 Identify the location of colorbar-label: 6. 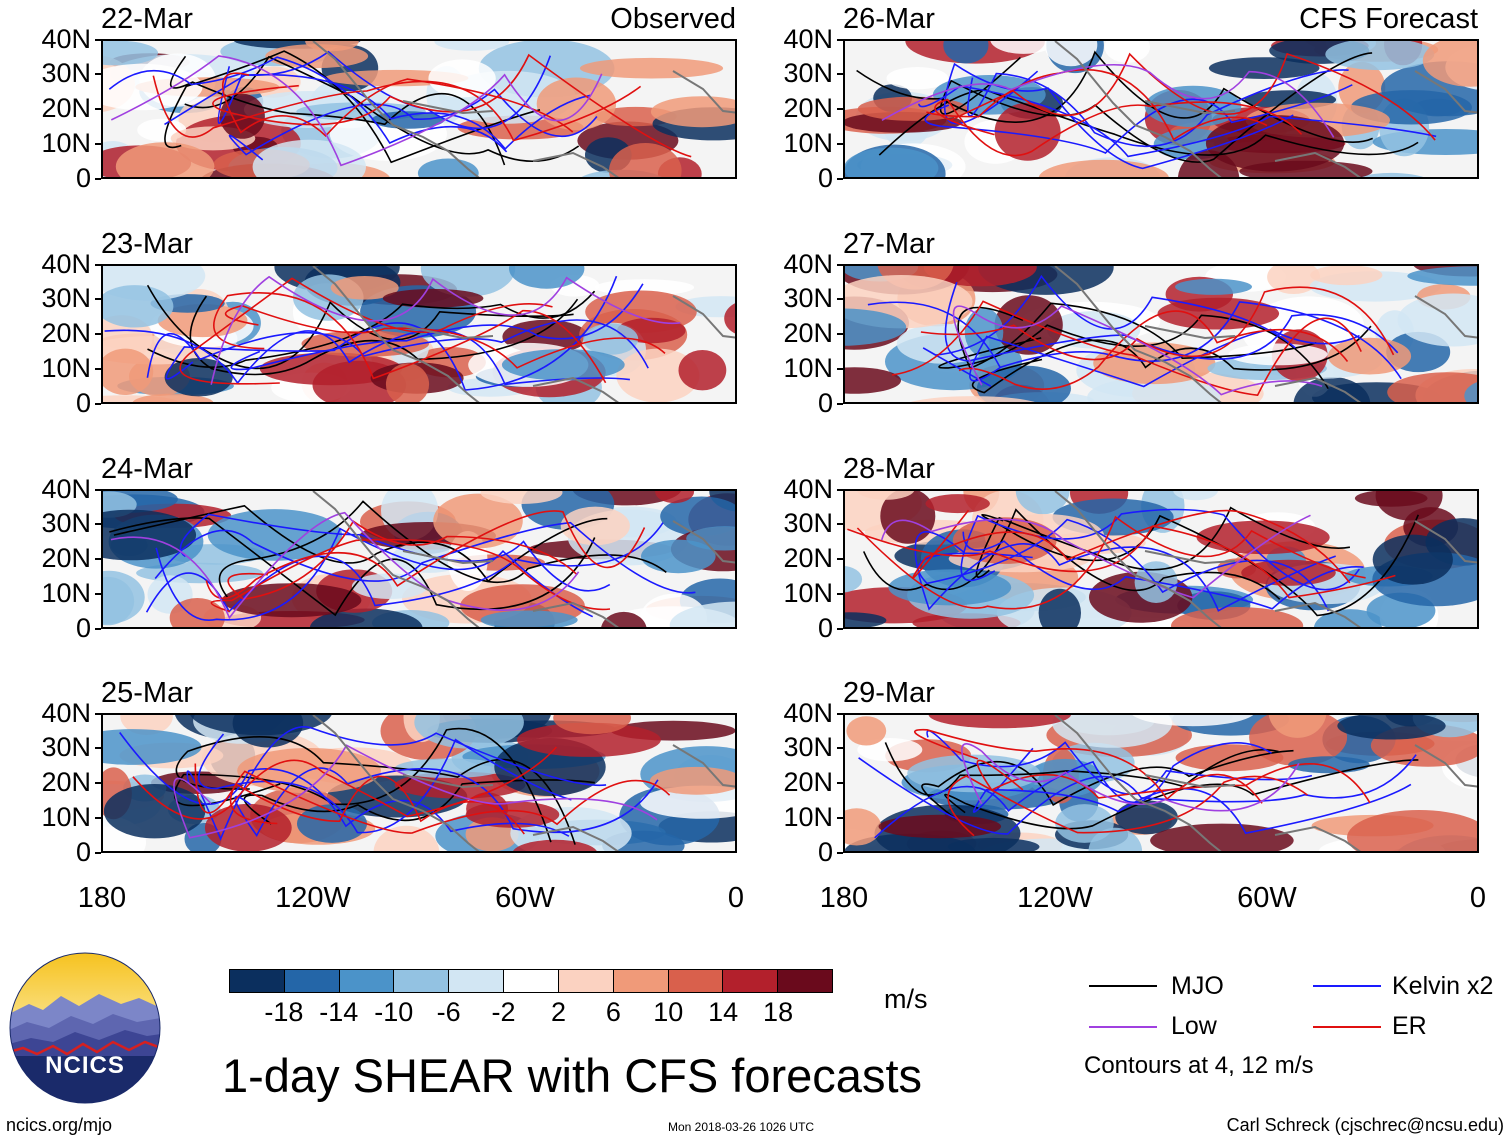
(613, 1012).